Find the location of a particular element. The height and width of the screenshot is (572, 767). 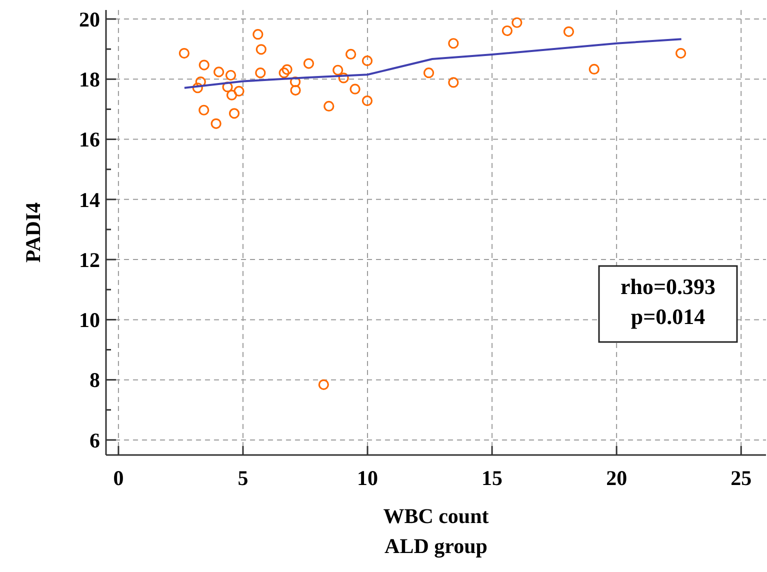

y-tick-label: 20 is located at coordinates (89, 19).